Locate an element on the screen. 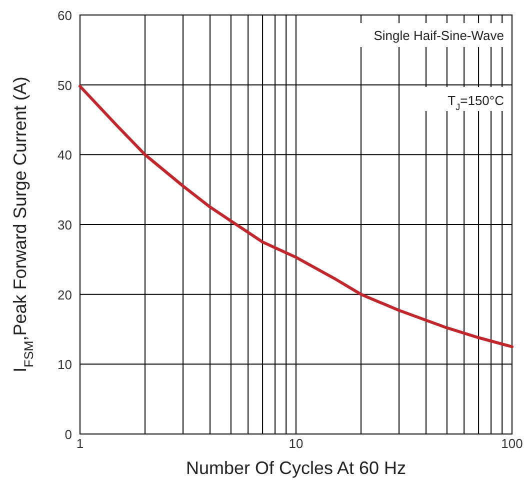 This screenshot has width=530, height=482. y-tick-label: 30 is located at coordinates (65, 225).